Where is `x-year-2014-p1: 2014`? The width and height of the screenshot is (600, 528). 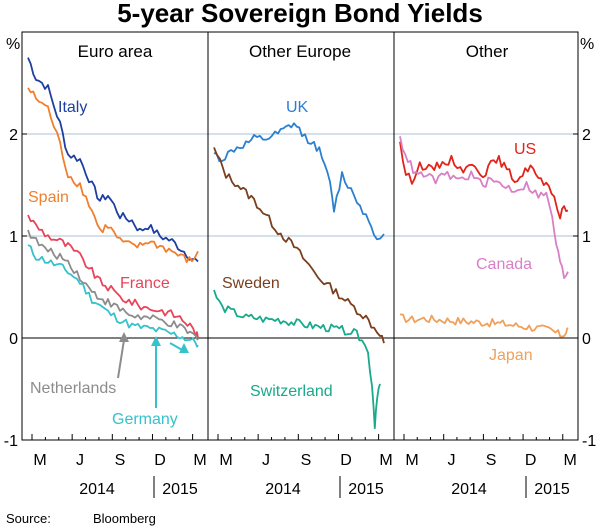
x-year-2014-p1: 2014 is located at coordinates (283, 489).